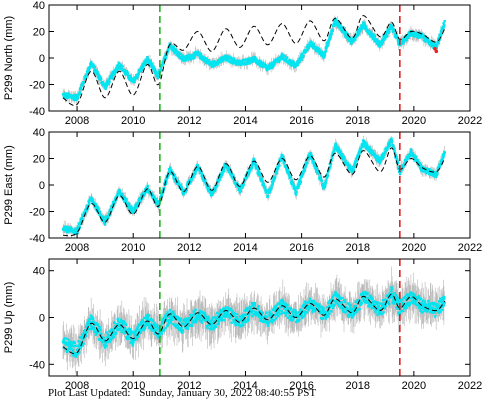  What do you see at coordinates (189, 121) in the screenshot?
I see `x-tick-label: 2012` at bounding box center [189, 121].